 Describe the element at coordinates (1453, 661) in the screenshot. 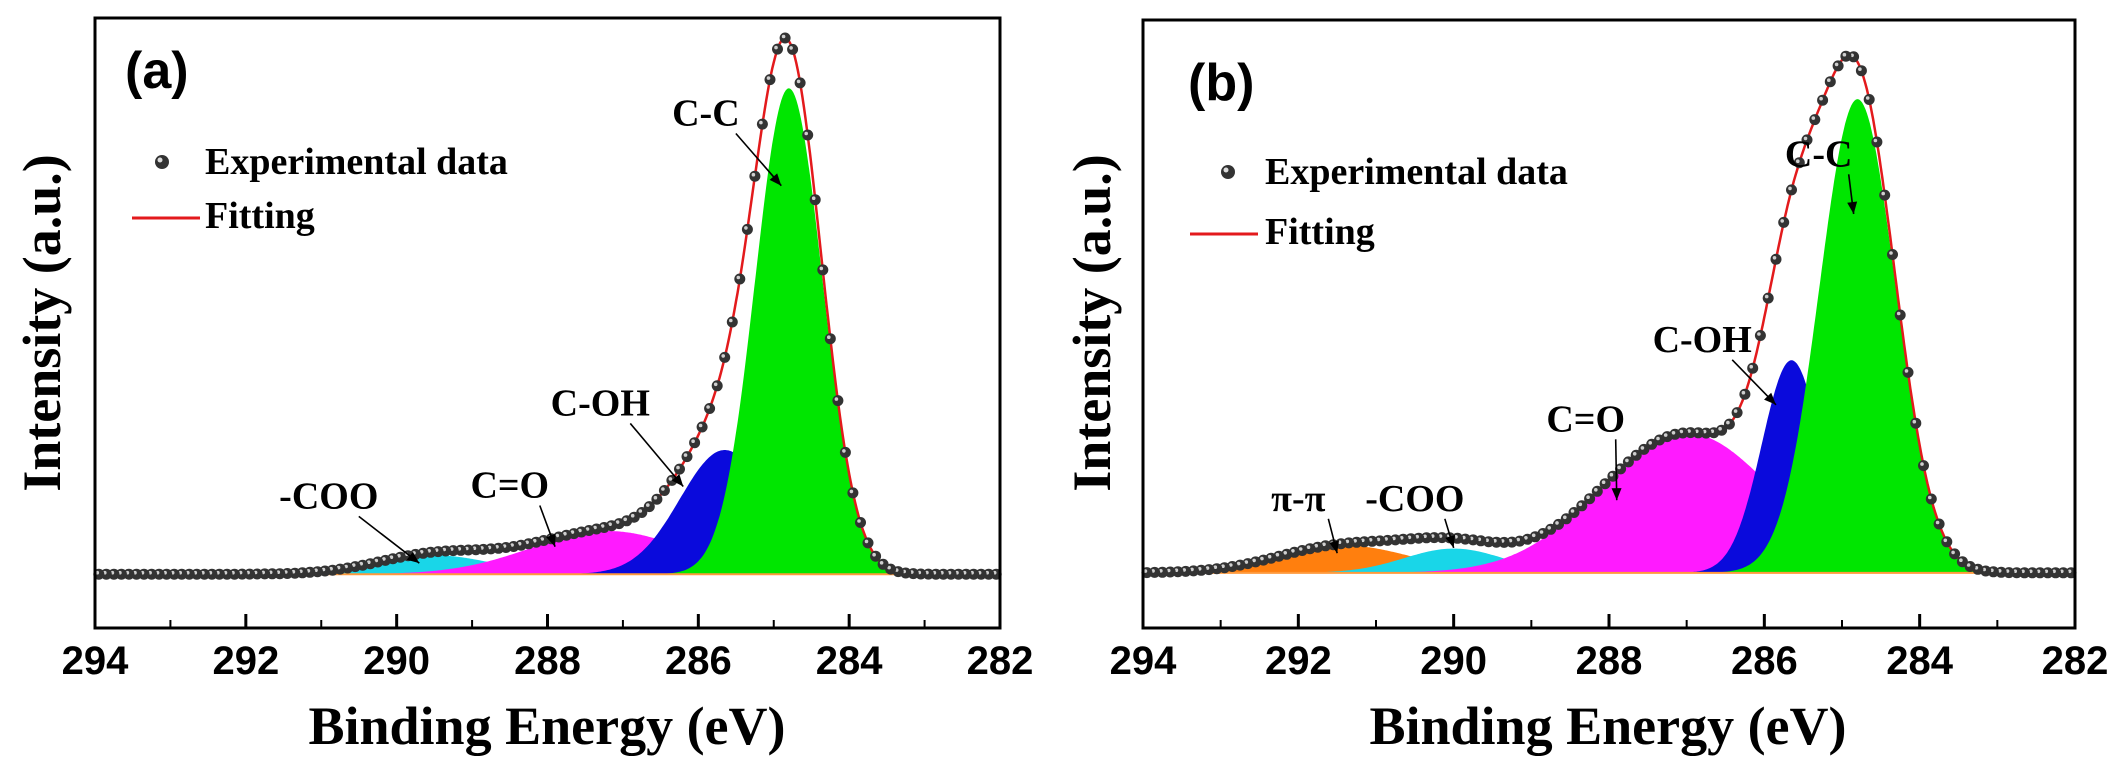

I see `x-tick-label: 290` at that location.